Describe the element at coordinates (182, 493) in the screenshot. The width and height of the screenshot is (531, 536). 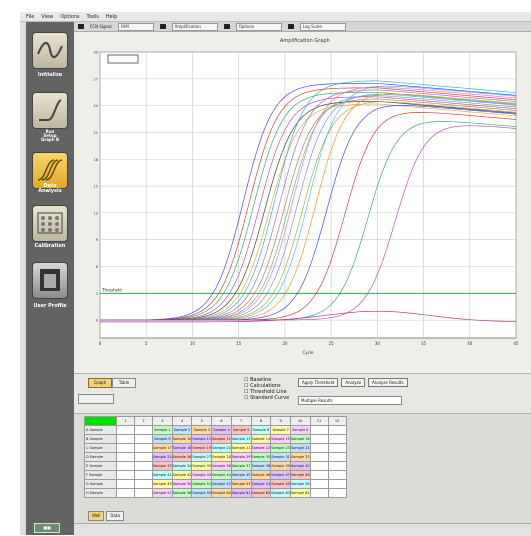
I see `well-cell: Sample 58` at that location.